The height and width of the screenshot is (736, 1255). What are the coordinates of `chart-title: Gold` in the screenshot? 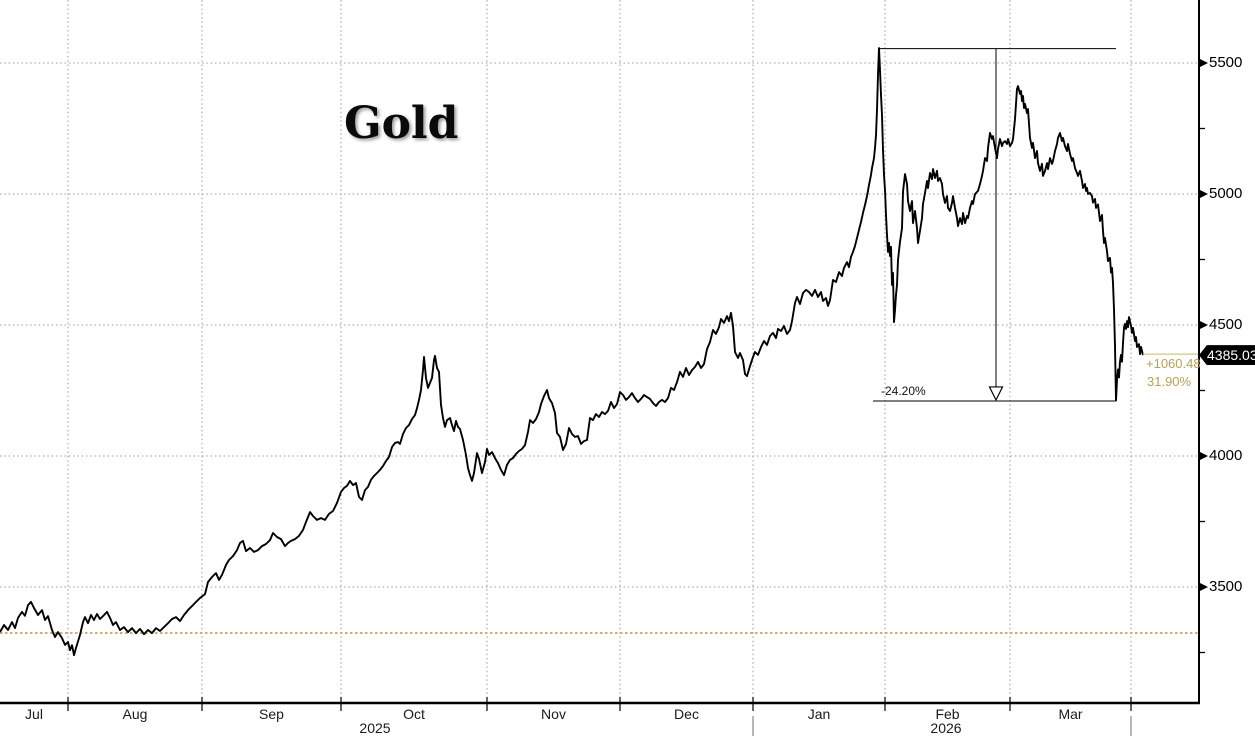 It's located at (401, 123).